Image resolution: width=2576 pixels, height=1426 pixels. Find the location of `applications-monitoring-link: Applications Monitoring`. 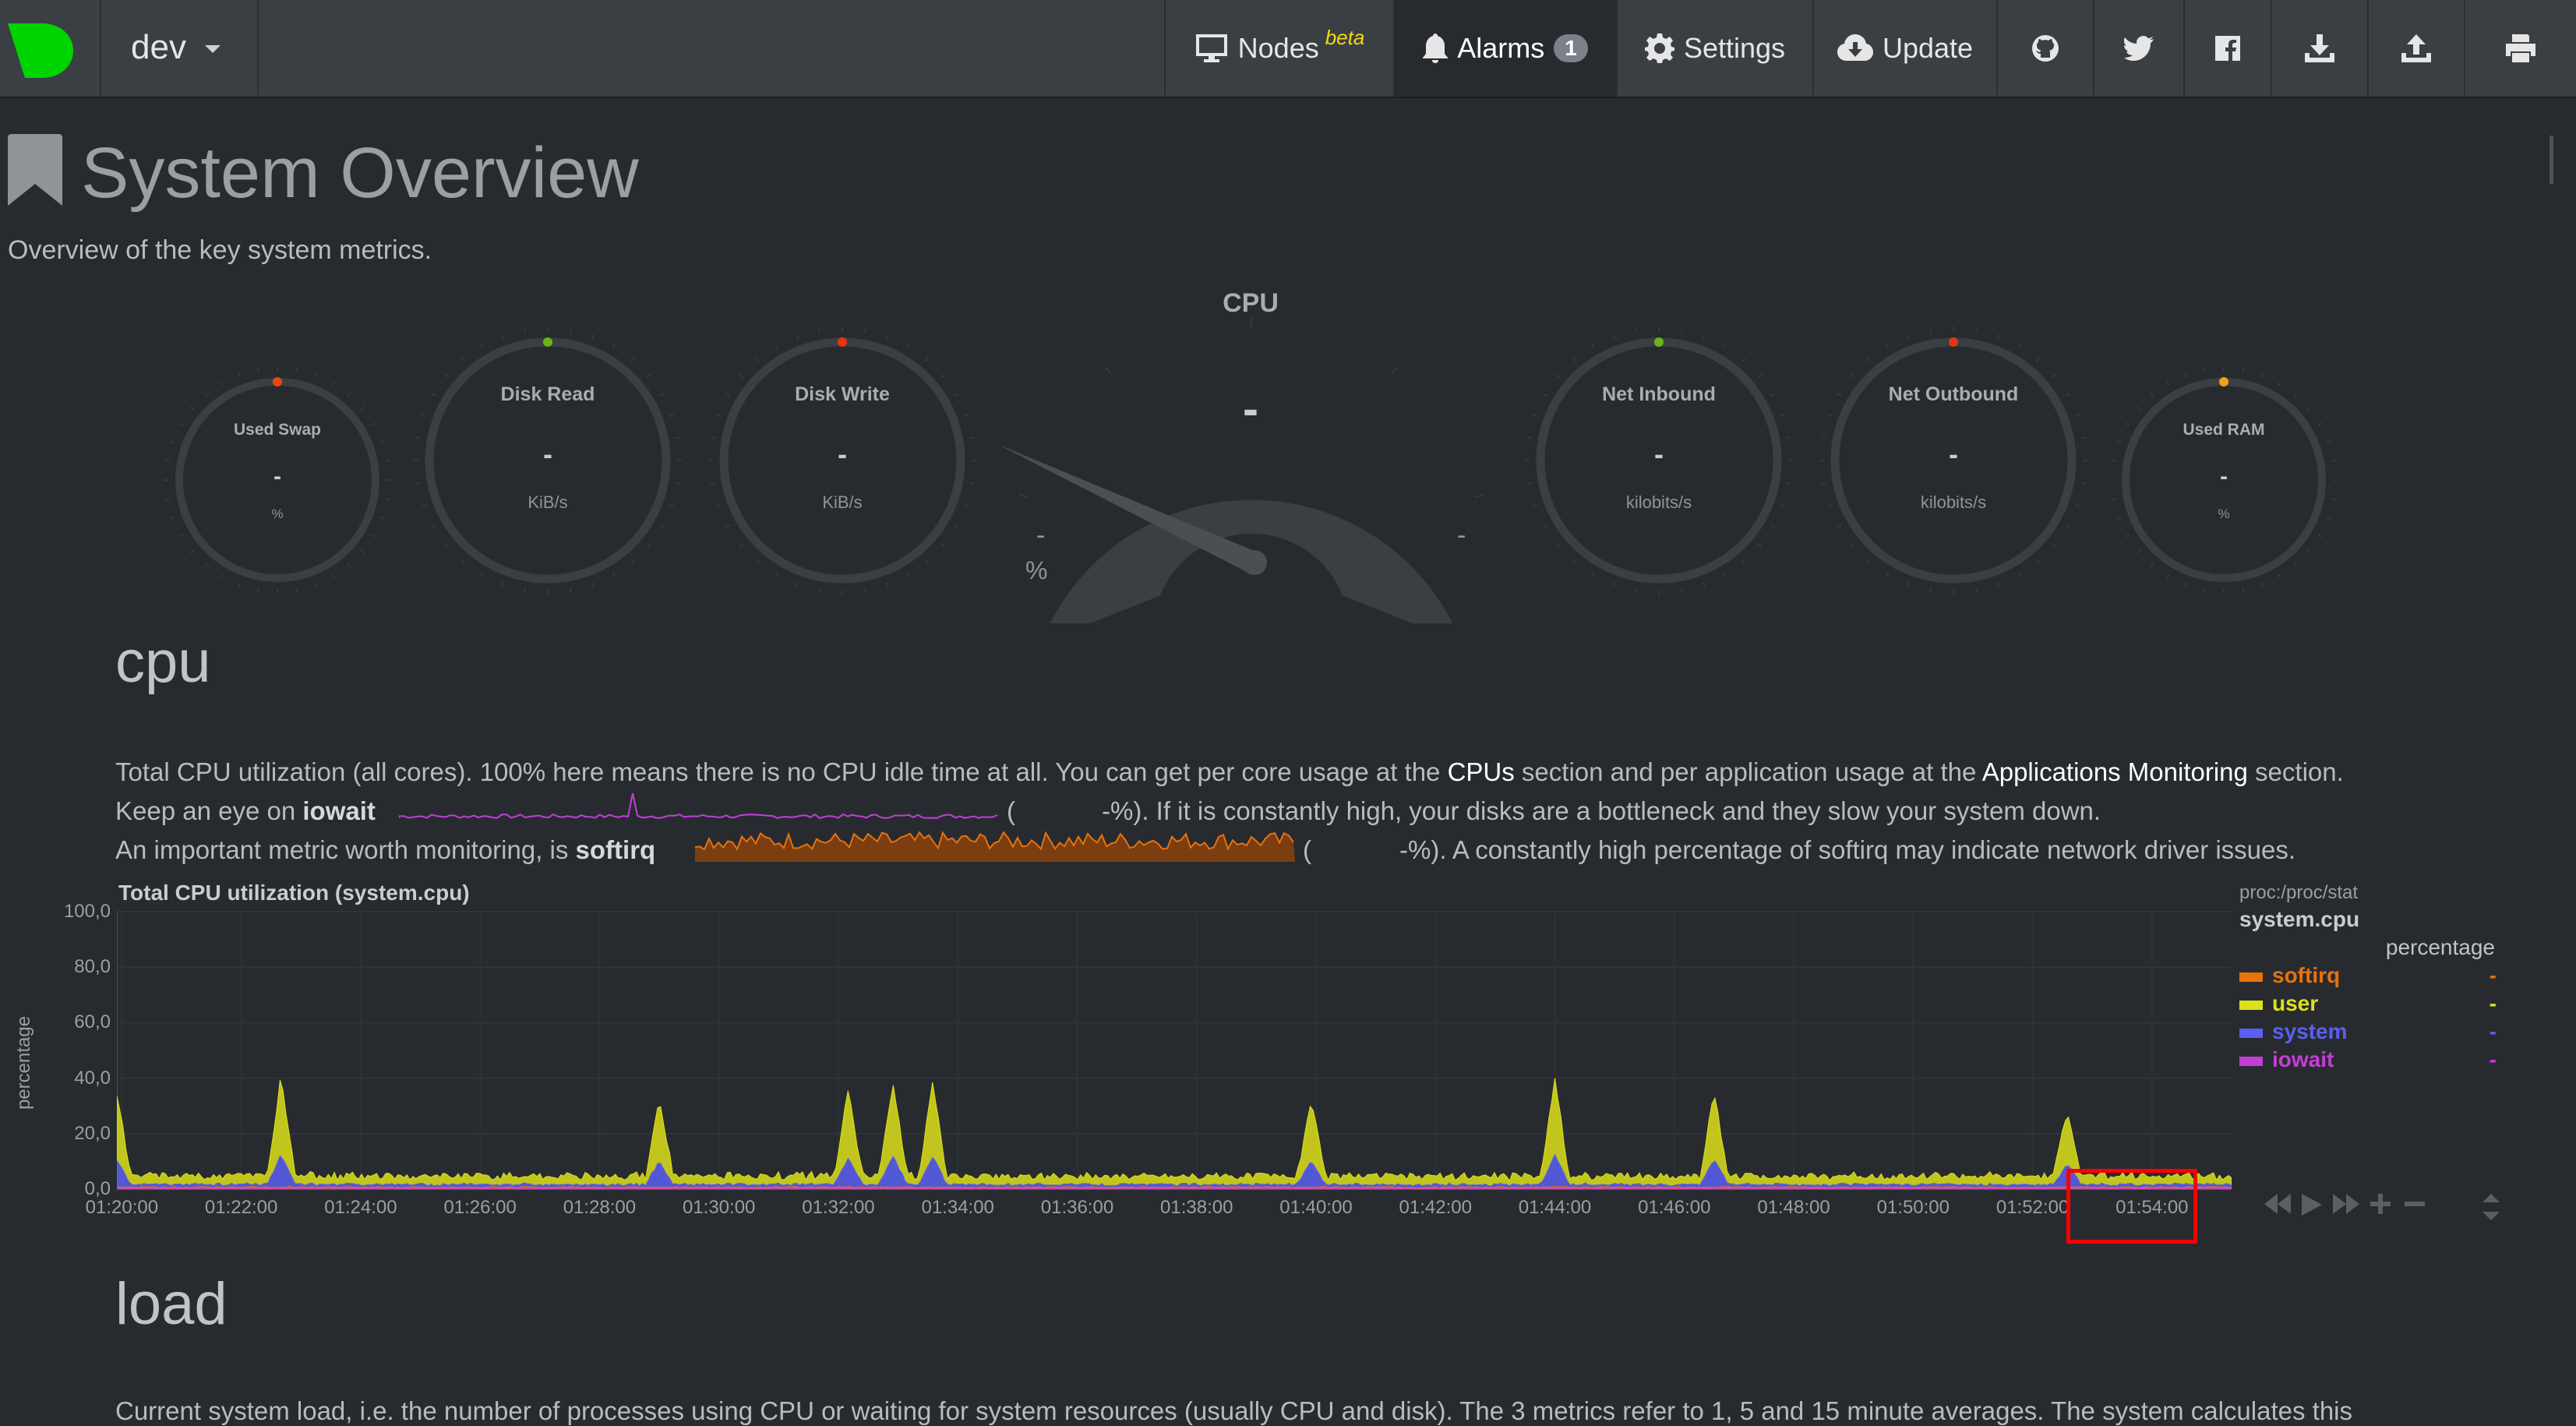

applications-monitoring-link: Applications Monitoring is located at coordinates (2114, 771).